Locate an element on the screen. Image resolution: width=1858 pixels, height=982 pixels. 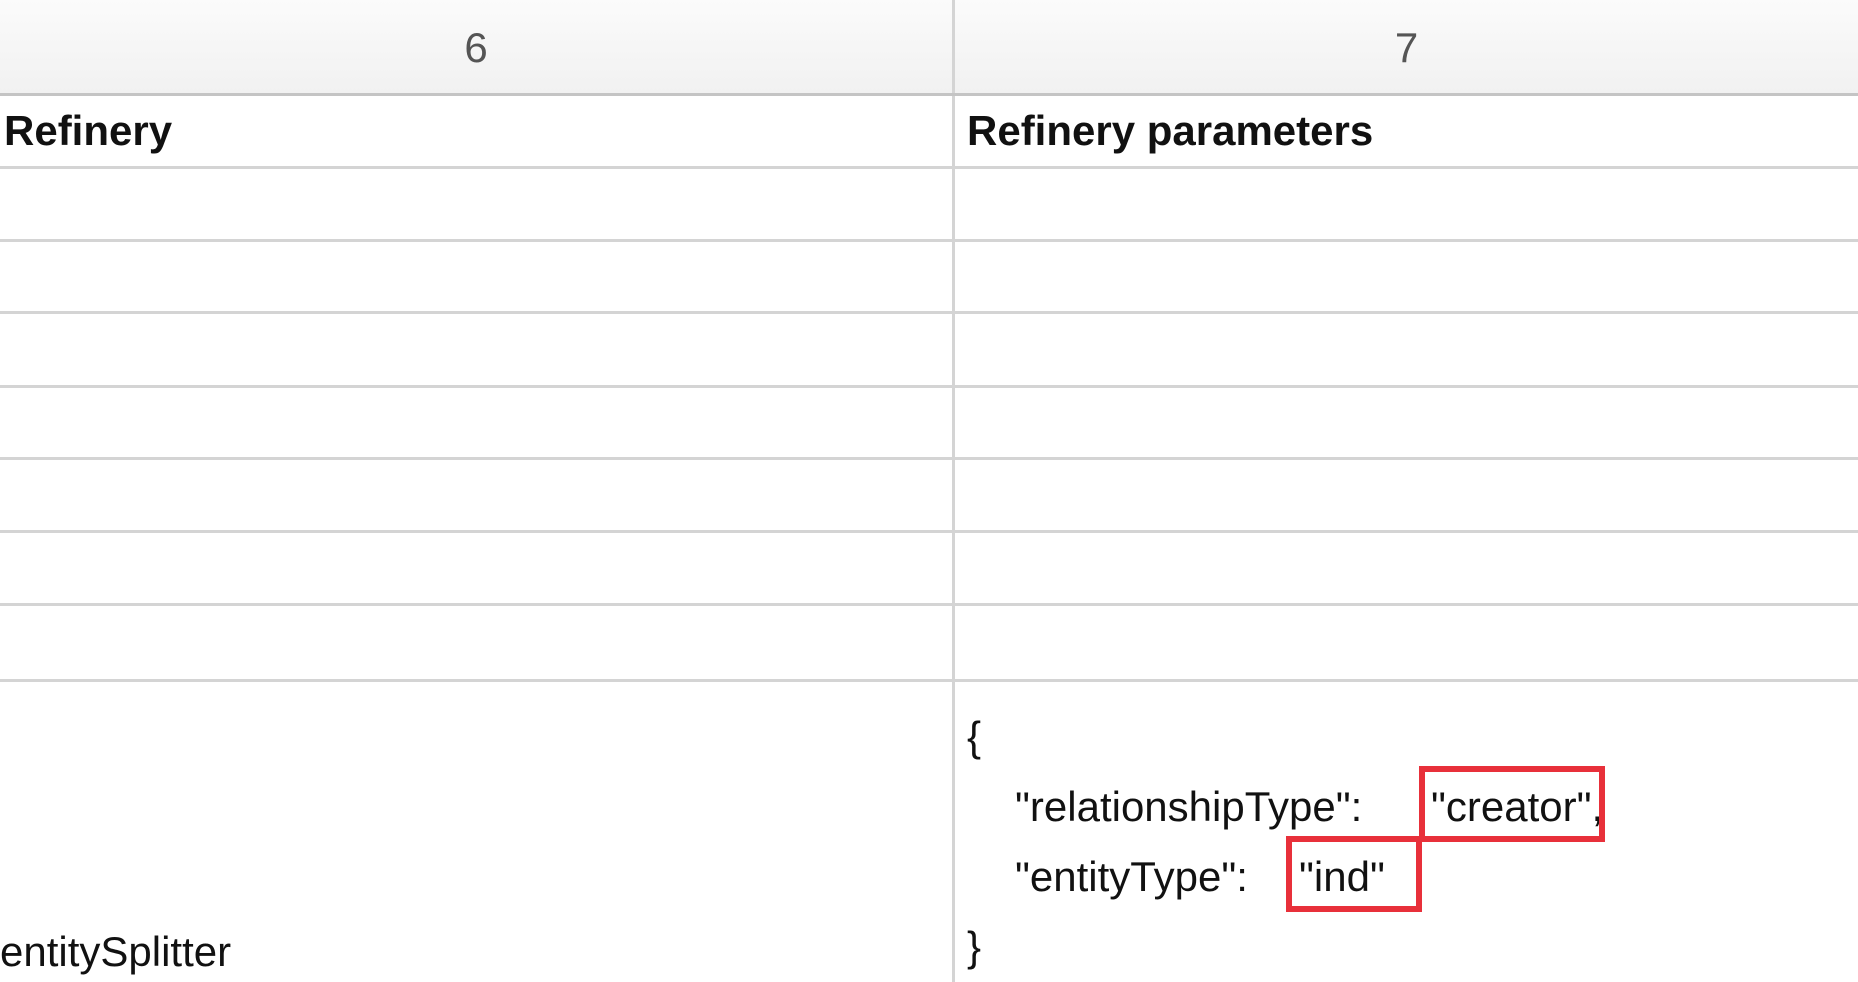
column-header-bar: 6 7 is located at coordinates (929, 48).